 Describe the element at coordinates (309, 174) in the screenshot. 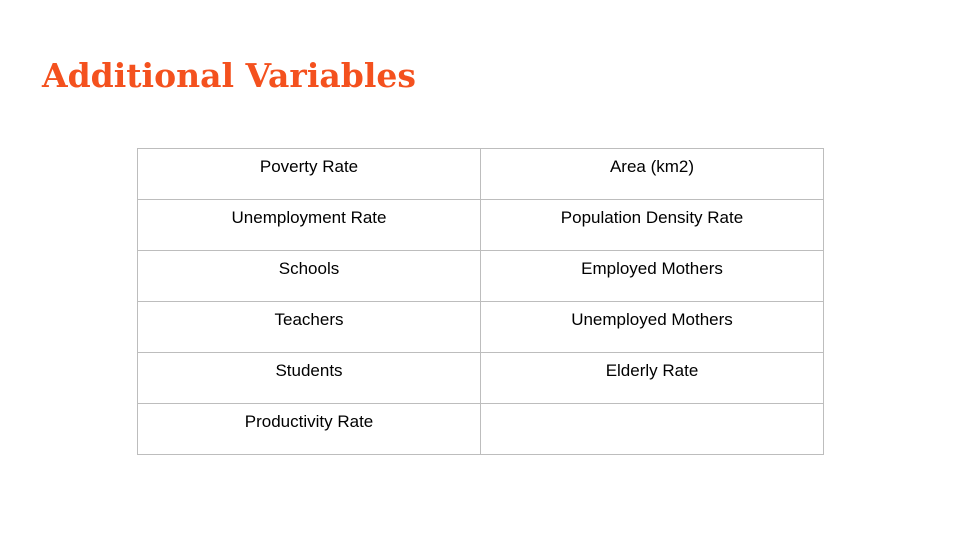

I see `table-cell: Poverty Rate` at that location.